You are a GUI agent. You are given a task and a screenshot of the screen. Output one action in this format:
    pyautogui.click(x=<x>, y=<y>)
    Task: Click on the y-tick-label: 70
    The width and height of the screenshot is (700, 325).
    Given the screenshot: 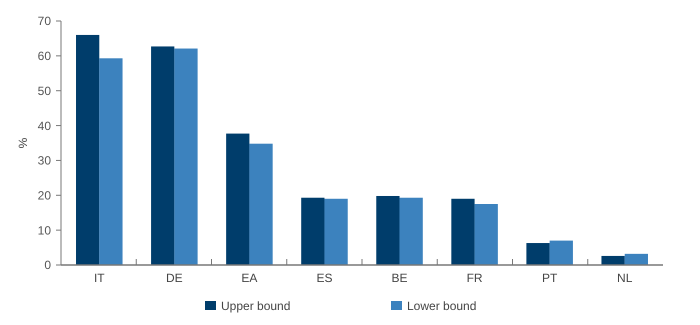 What is the action you would take?
    pyautogui.click(x=45, y=21)
    